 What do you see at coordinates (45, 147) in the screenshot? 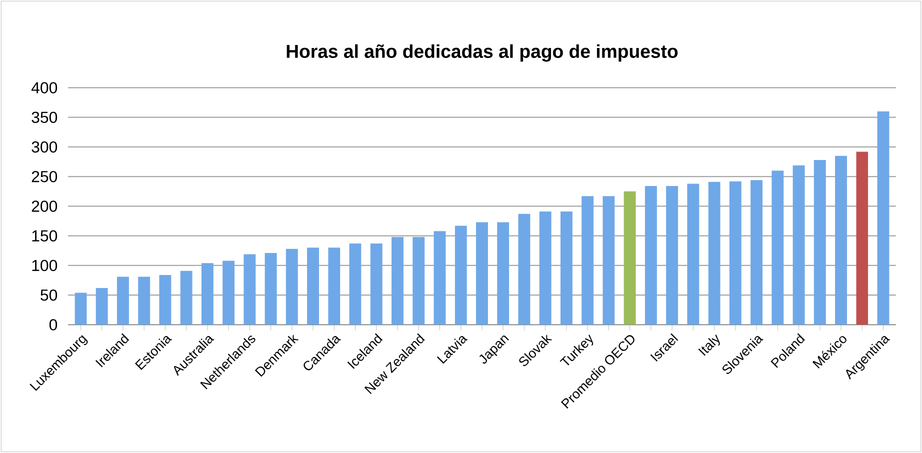
I see `y-tick-label: 300` at bounding box center [45, 147].